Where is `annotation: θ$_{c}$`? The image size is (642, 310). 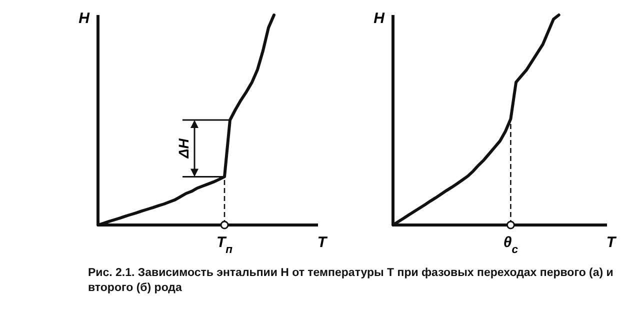 annotation: θ$_{c}$ is located at coordinates (511, 245).